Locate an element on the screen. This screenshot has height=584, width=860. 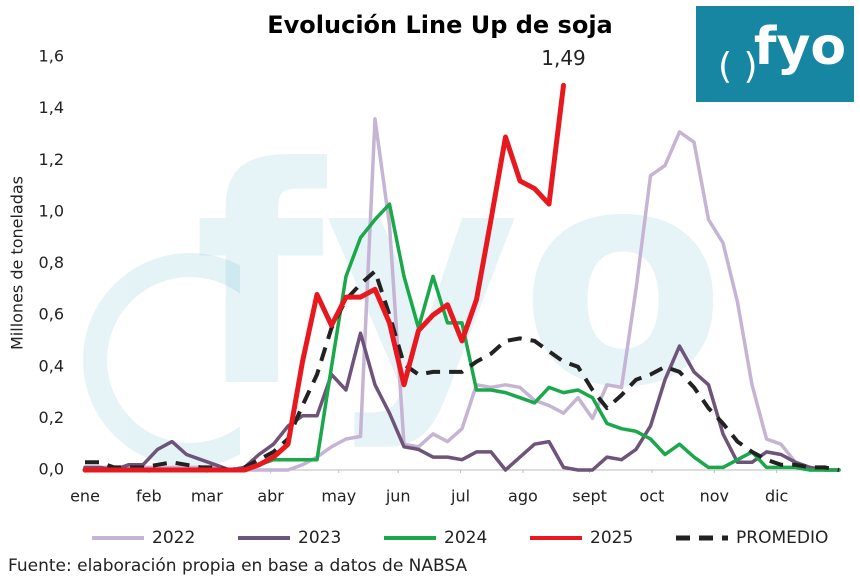
x-tick-label: oct is located at coordinates (652, 496).